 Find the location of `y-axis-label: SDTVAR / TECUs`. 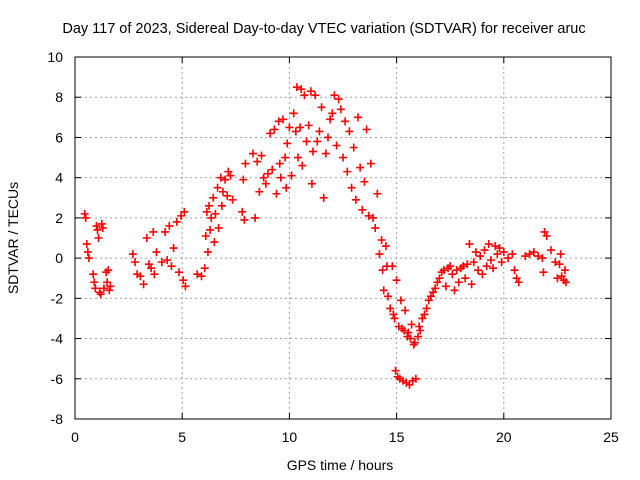

y-axis-label: SDTVAR / TECUs is located at coordinates (13, 238).